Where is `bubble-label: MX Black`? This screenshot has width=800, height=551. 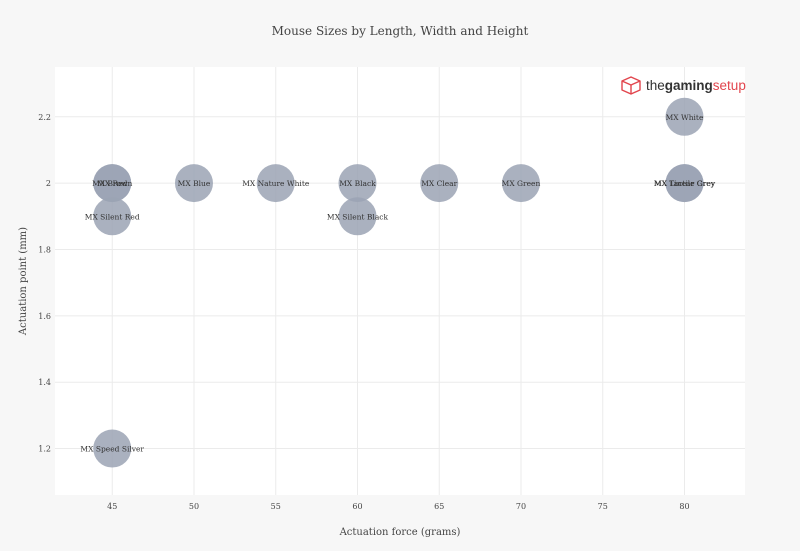
bubble-label: MX Black is located at coordinates (357, 183).